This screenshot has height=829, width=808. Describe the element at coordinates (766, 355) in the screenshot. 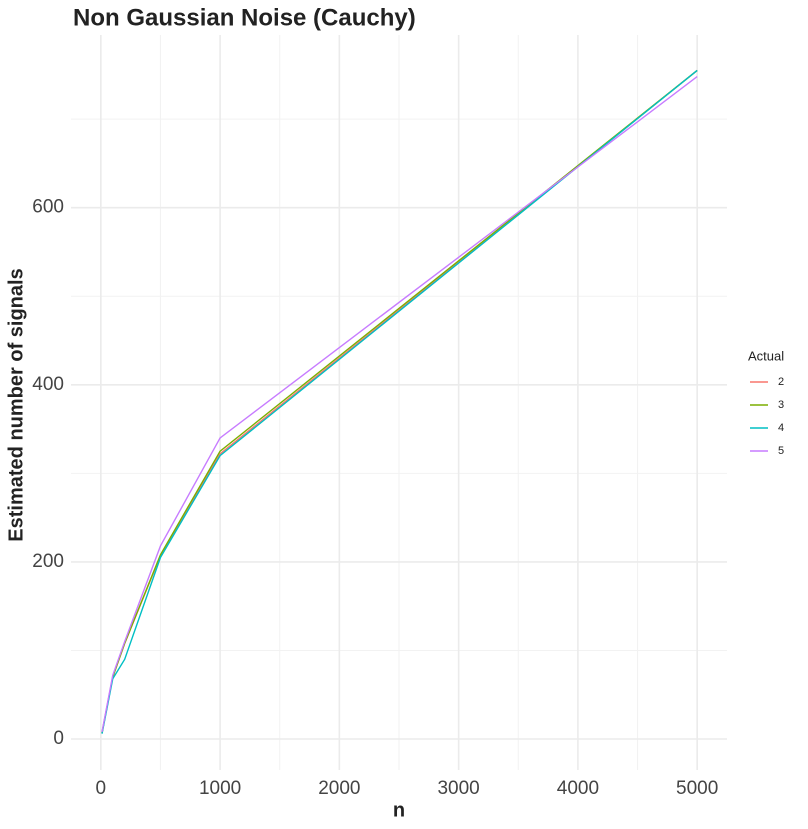

I see `legend-title: Actual` at that location.